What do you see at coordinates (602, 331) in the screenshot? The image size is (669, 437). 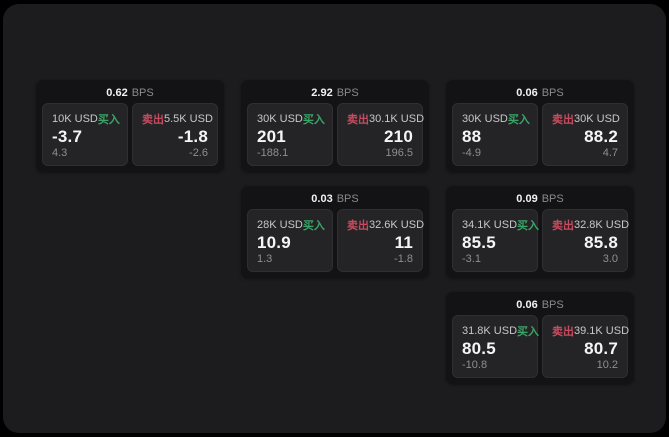 I see `sell-amount: 39.1K USD` at bounding box center [602, 331].